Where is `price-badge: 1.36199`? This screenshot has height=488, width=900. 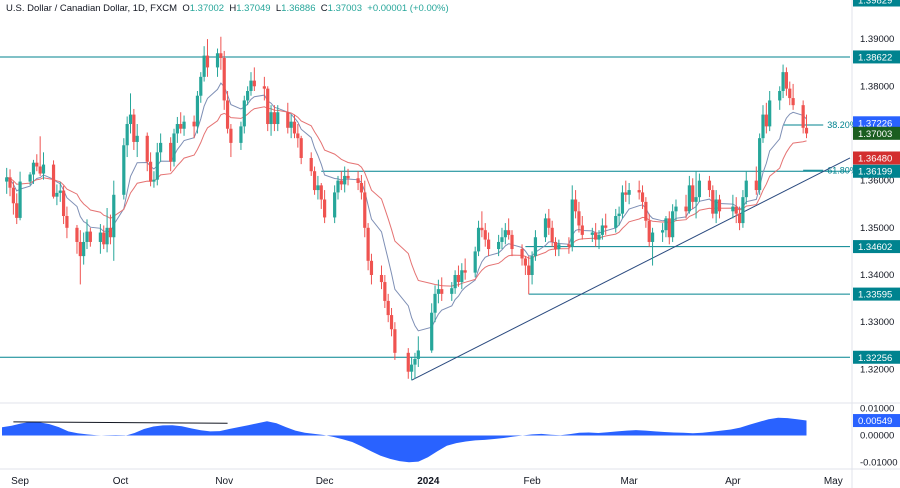
price-badge: 1.36199 is located at coordinates (876, 171).